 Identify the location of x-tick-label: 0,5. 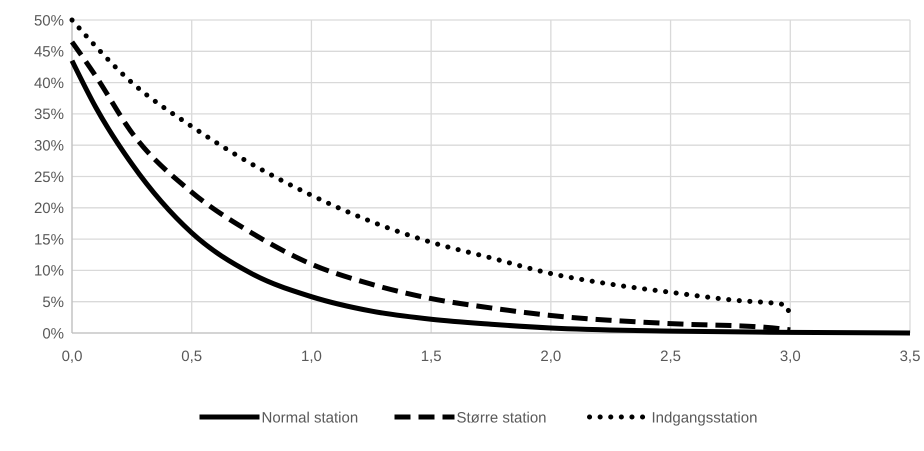
(191, 356).